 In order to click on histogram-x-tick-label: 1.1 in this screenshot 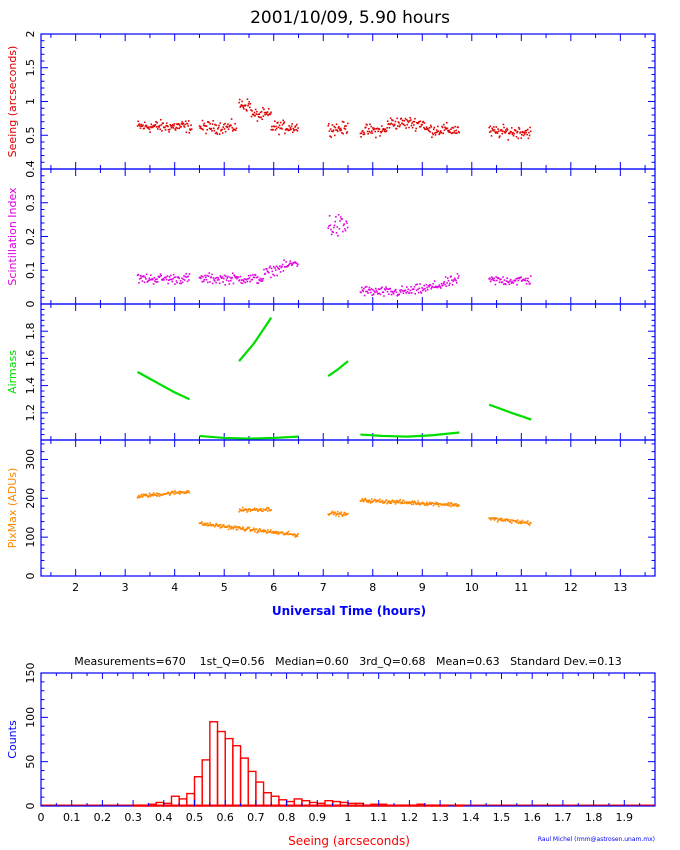, I will do `click(379, 817)`.